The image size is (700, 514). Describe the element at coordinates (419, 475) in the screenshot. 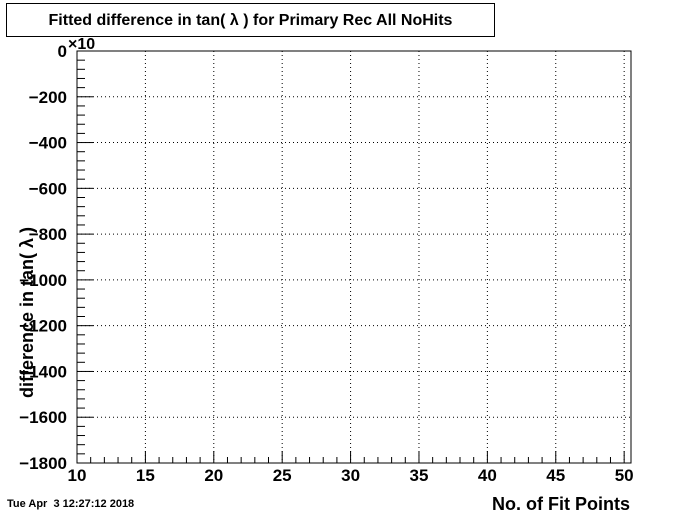

I see `x-tick-label: 35` at that location.